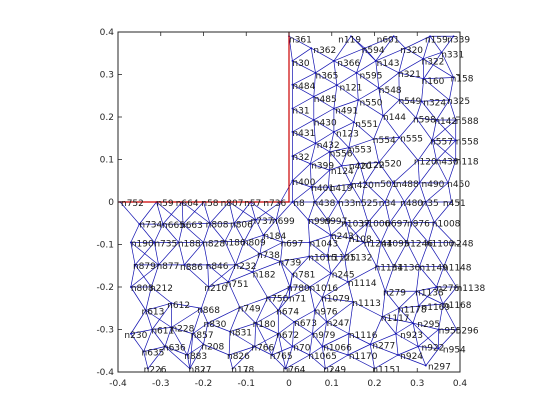 The image size is (560, 420). What do you see at coordinates (200, 371) in the screenshot?
I see `node-label: n827` at bounding box center [200, 371].